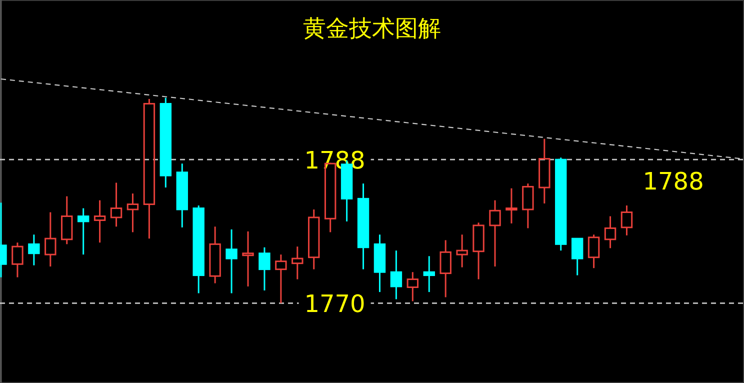 The width and height of the screenshot is (744, 383). I want to click on text: 黄金技术图解, so click(372, 29).